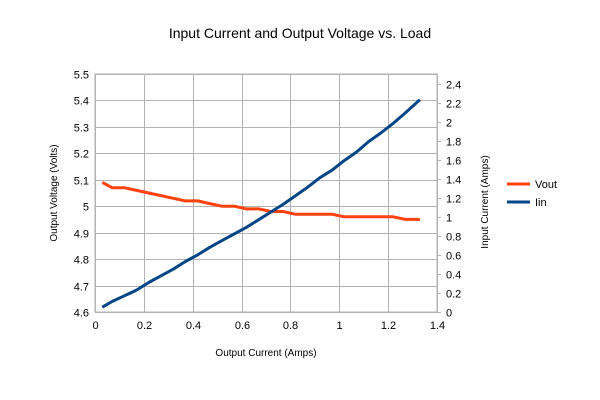  Describe the element at coordinates (453, 162) in the screenshot. I see `y2-tick-label: 1.6` at that location.